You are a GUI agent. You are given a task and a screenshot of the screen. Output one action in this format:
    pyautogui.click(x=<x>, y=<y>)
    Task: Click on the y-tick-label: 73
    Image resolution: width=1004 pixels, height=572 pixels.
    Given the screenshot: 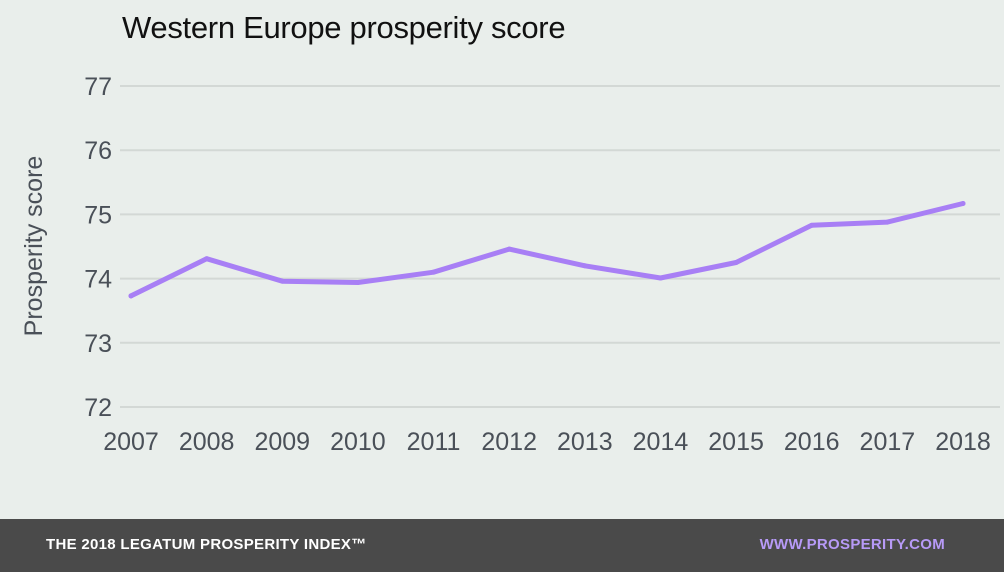 What is the action you would take?
    pyautogui.click(x=98, y=344)
    